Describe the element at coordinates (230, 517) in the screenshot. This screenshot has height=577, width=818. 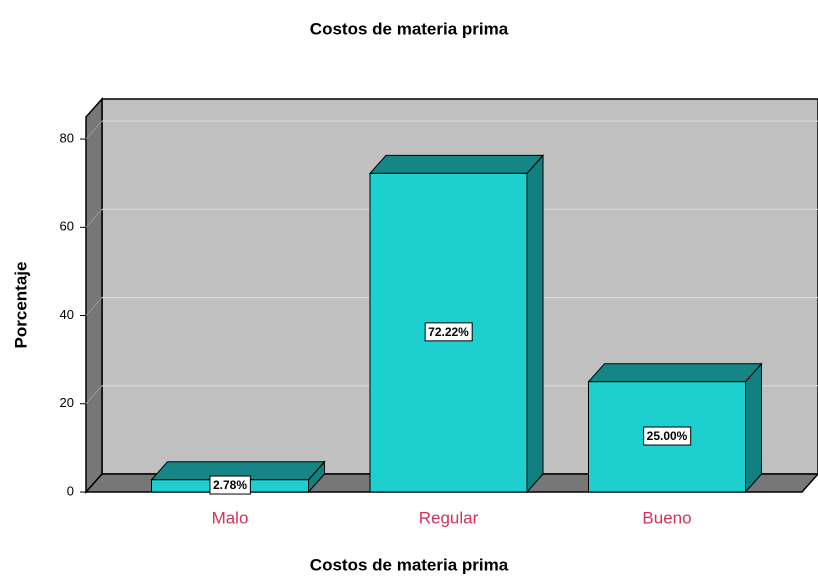
I see `x-tick-label: Malo` at that location.